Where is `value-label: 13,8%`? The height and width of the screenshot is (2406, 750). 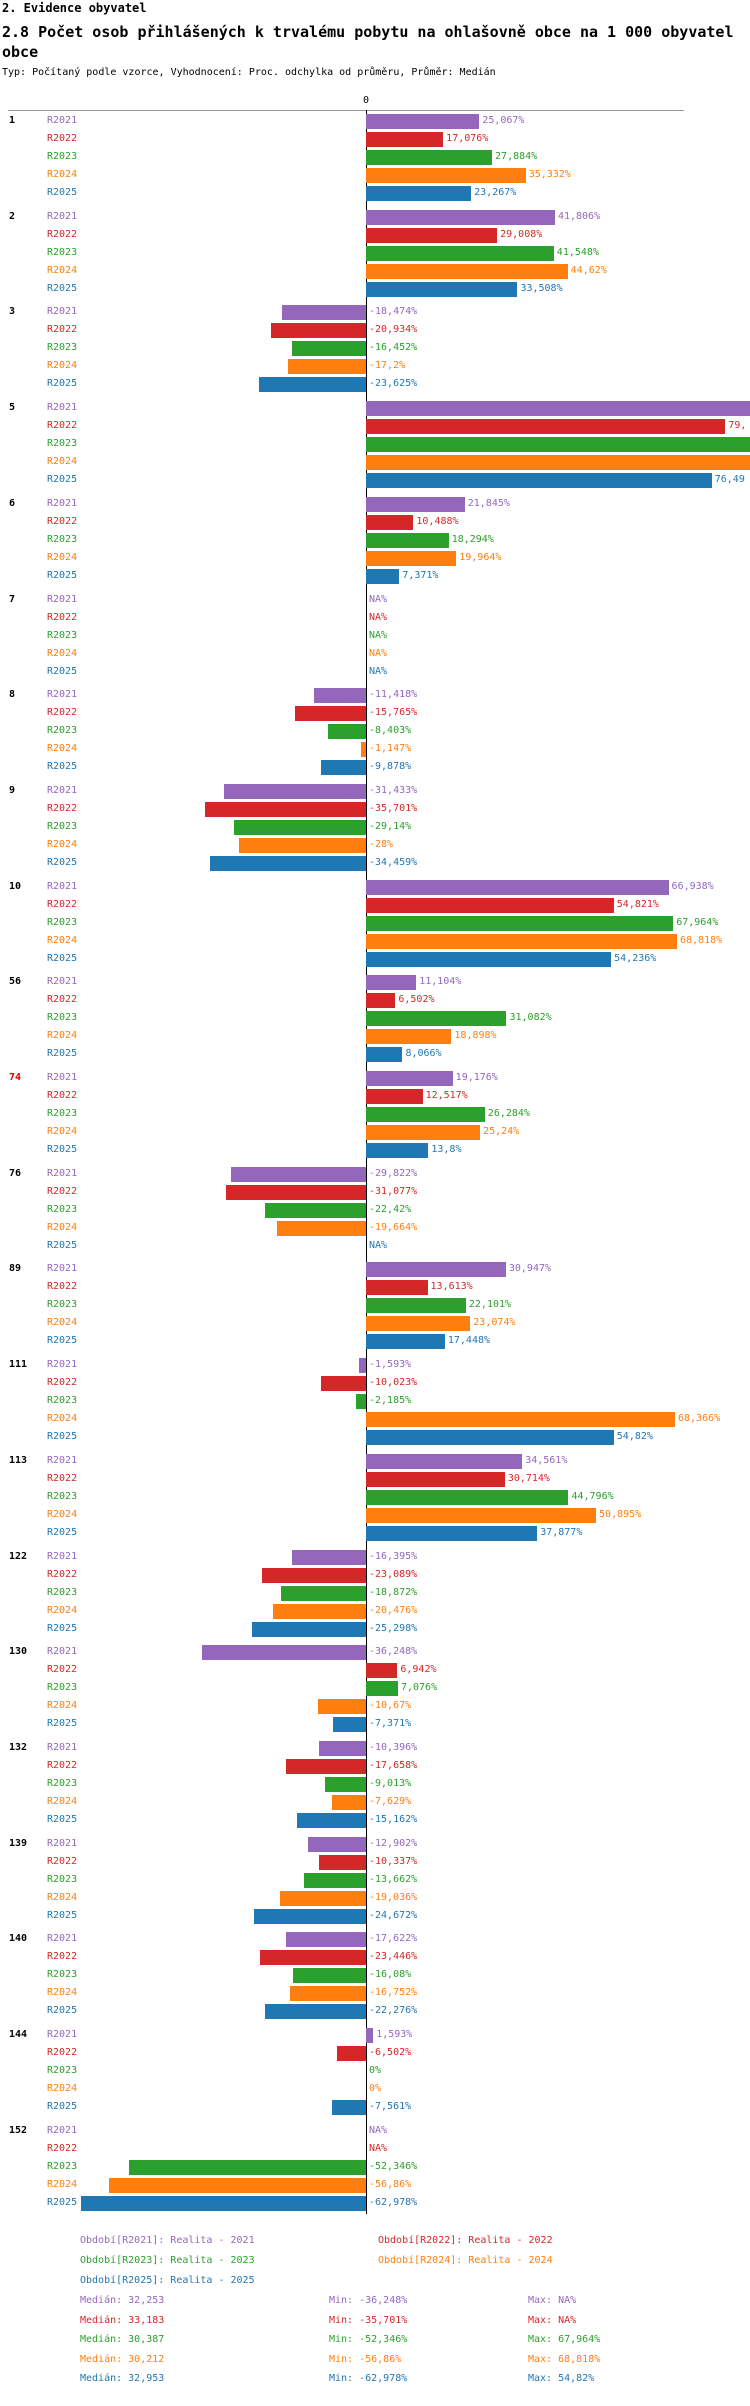
value-label: 13,8% is located at coordinates (446, 1149).